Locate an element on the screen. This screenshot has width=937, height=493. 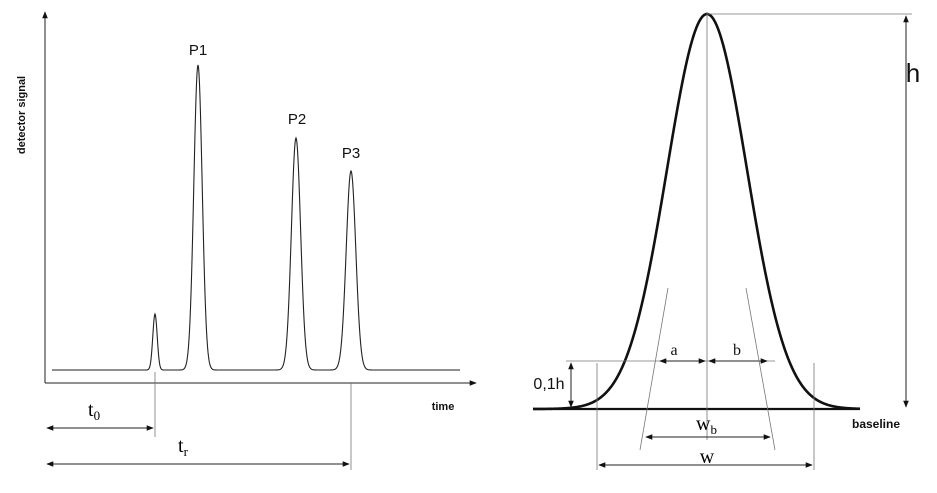
wb-label: wb is located at coordinates (706, 425).